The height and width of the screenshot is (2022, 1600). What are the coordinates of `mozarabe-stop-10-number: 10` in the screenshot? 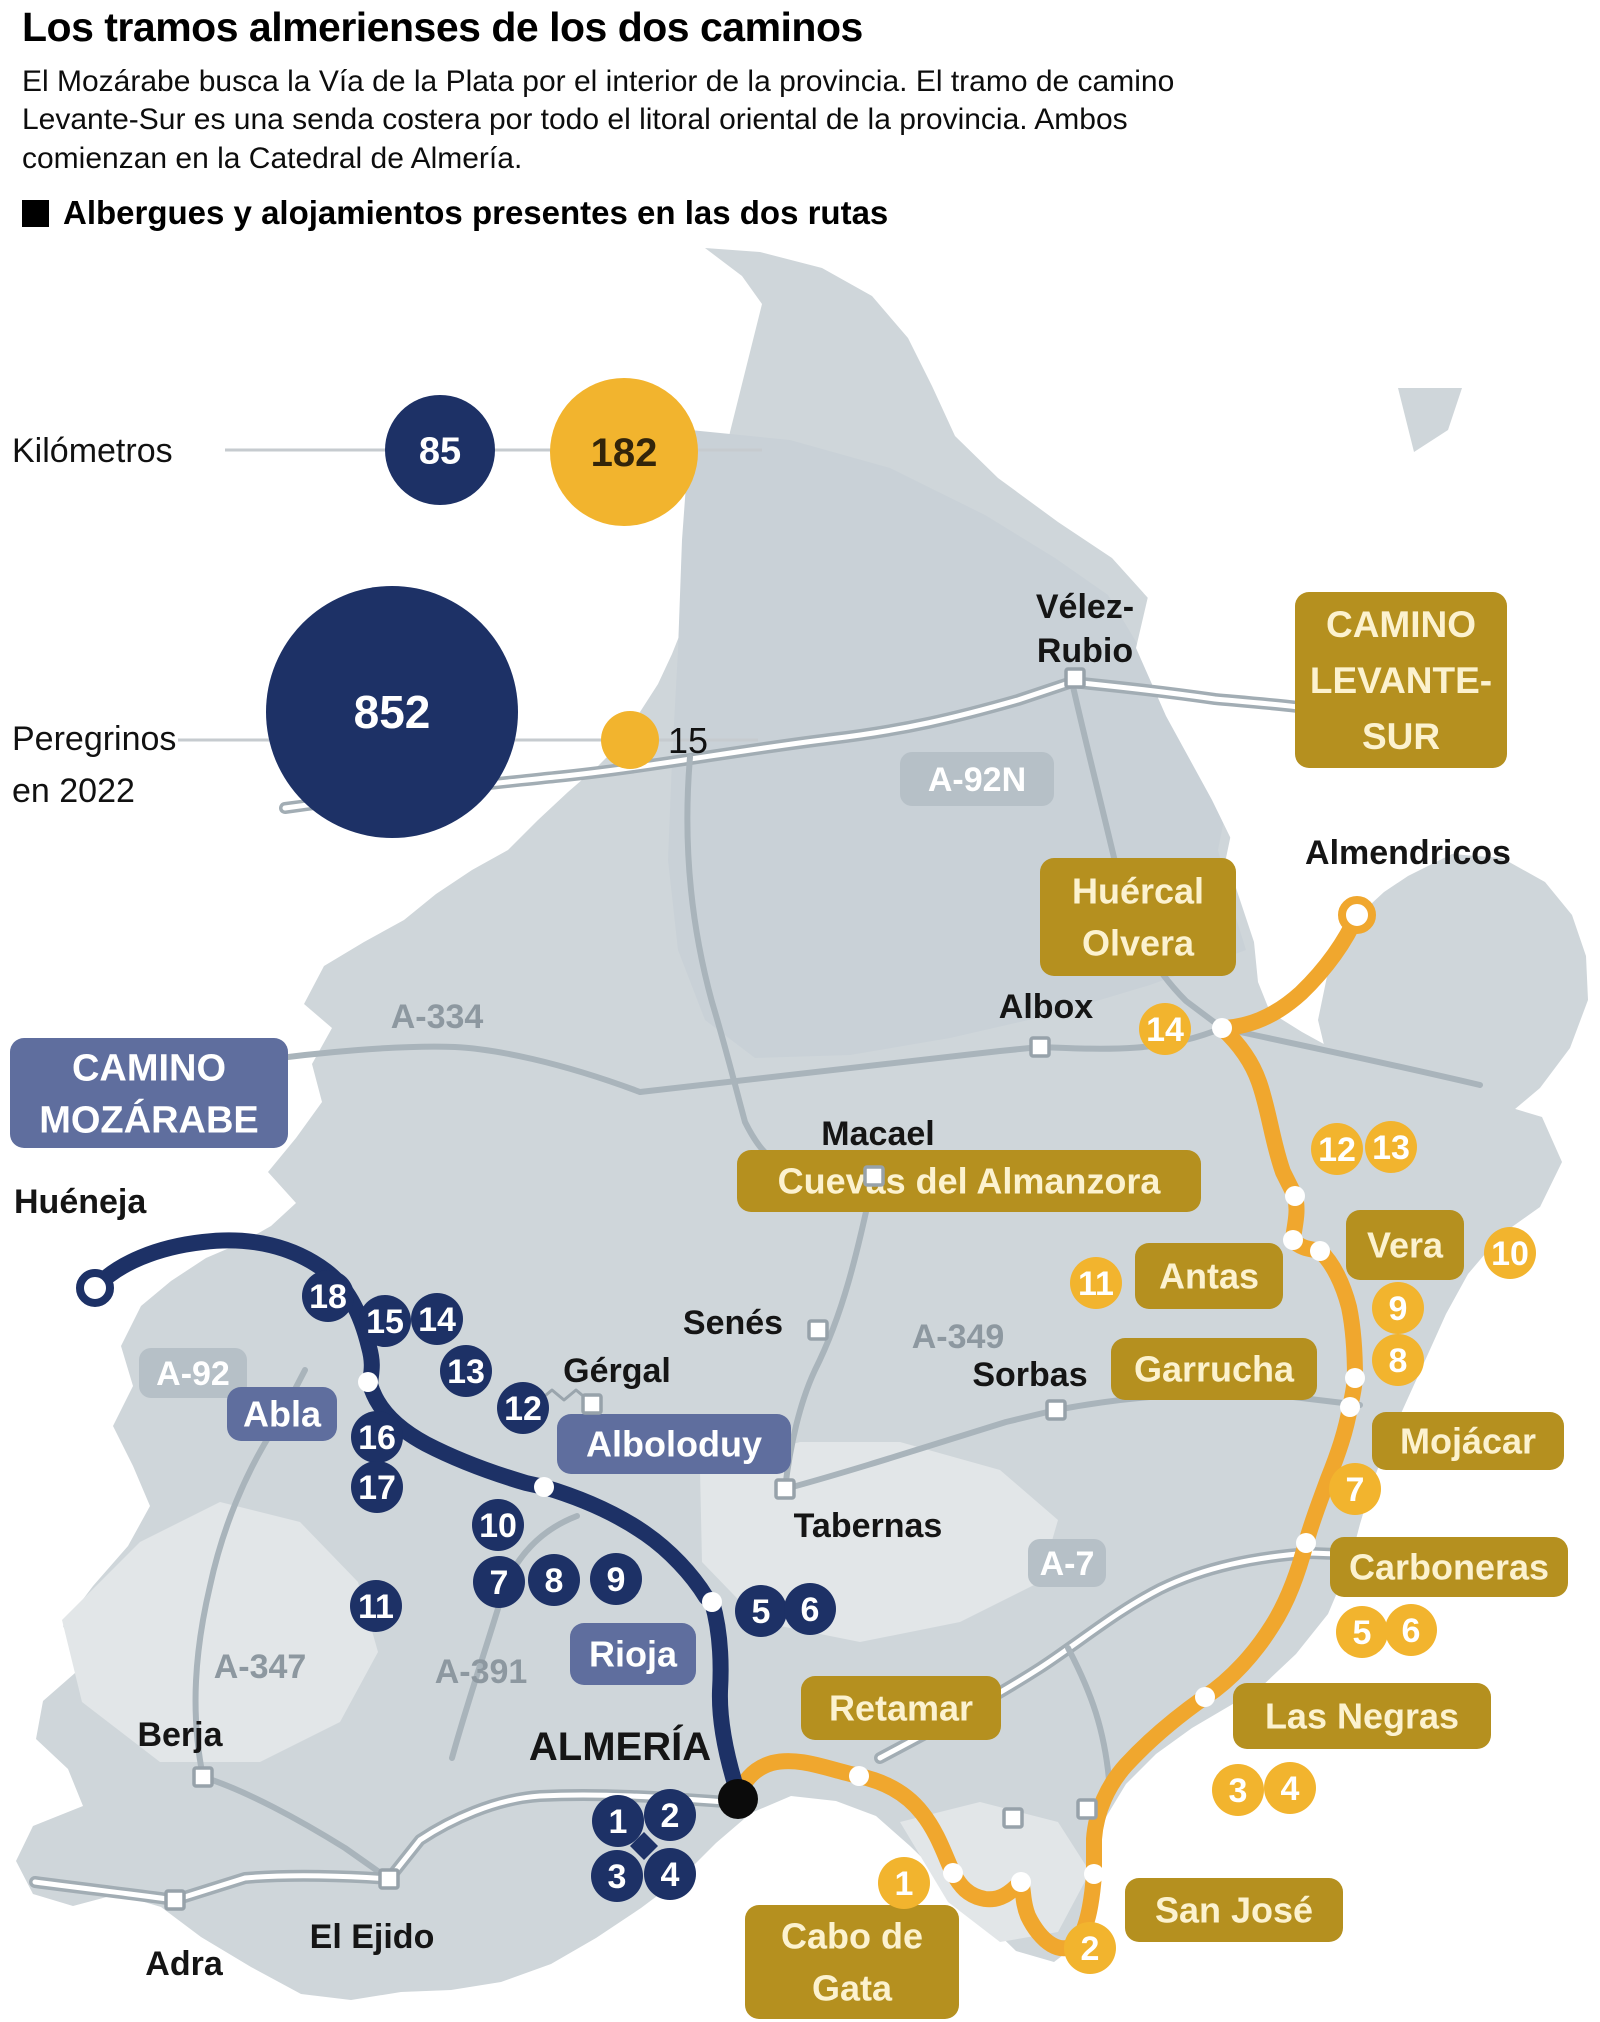 It's located at (498, 1526).